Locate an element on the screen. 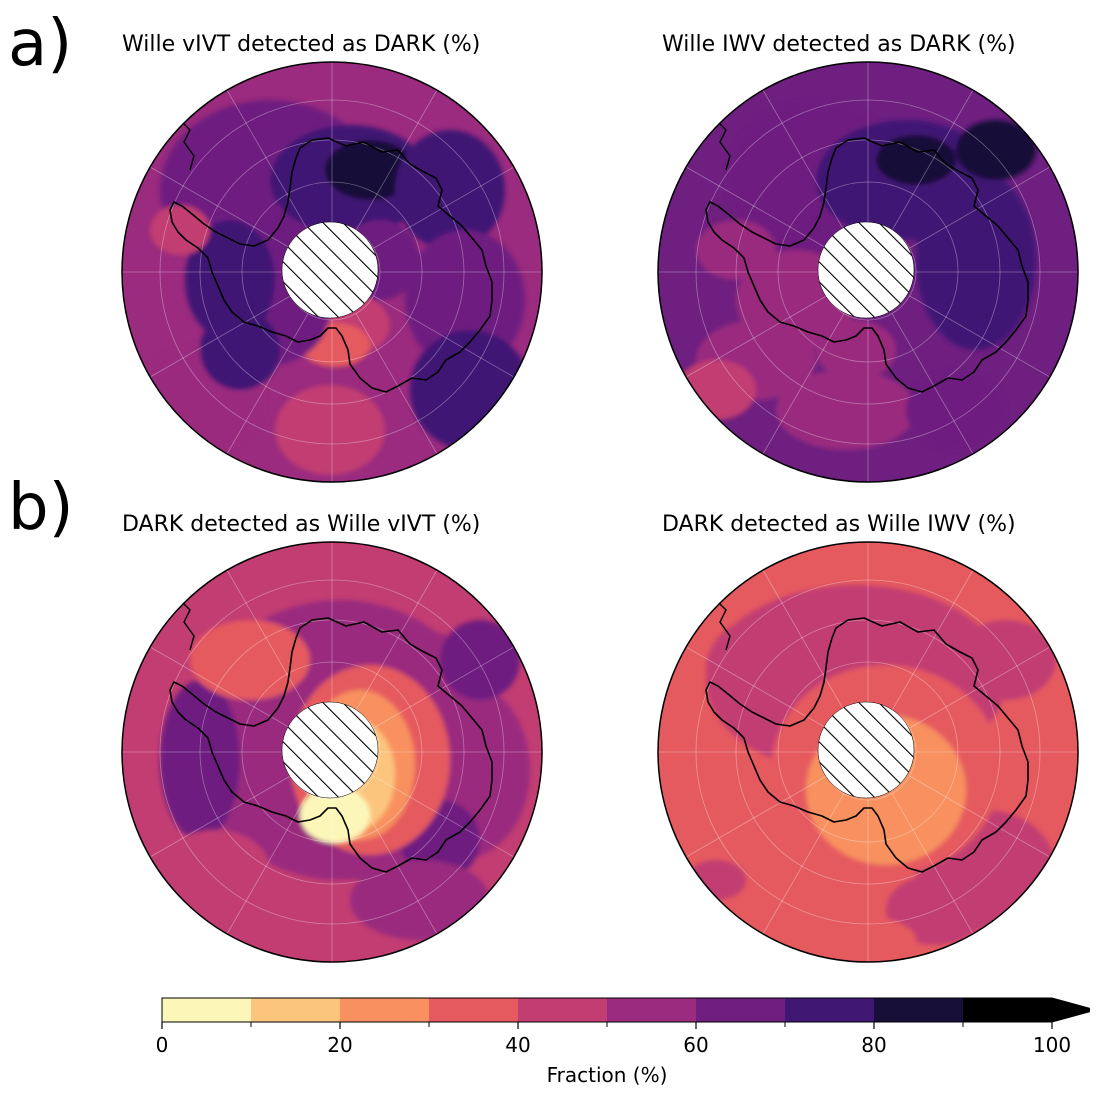 This screenshot has height=1095, width=1098. colorbar-tick-label: 60 is located at coordinates (695, 1045).